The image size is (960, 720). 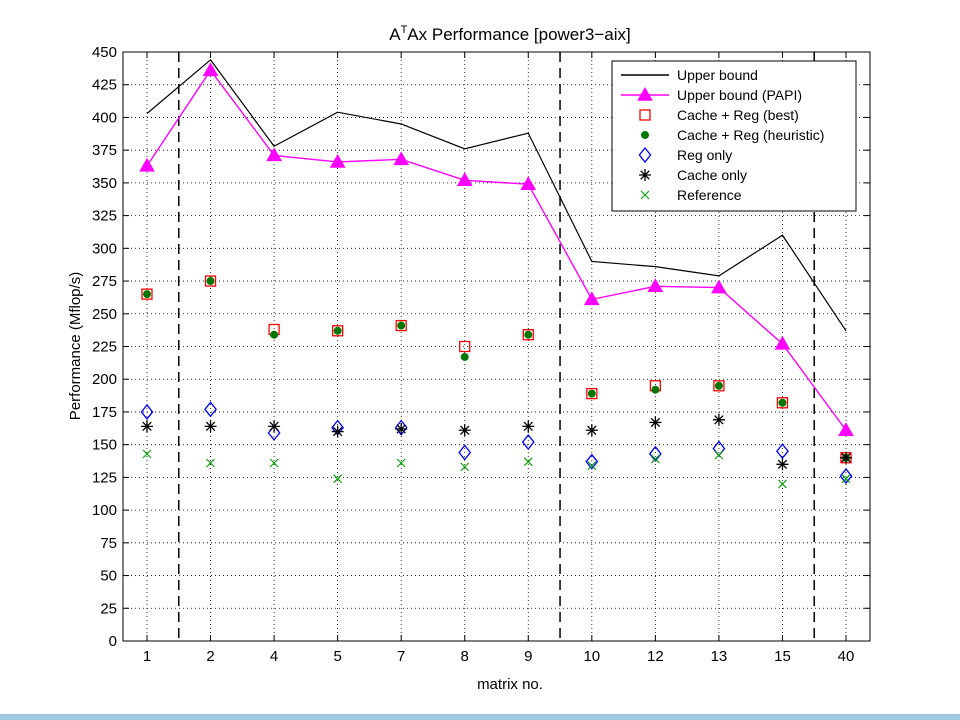 What do you see at coordinates (104, 412) in the screenshot?
I see `y-tick-label: 175` at bounding box center [104, 412].